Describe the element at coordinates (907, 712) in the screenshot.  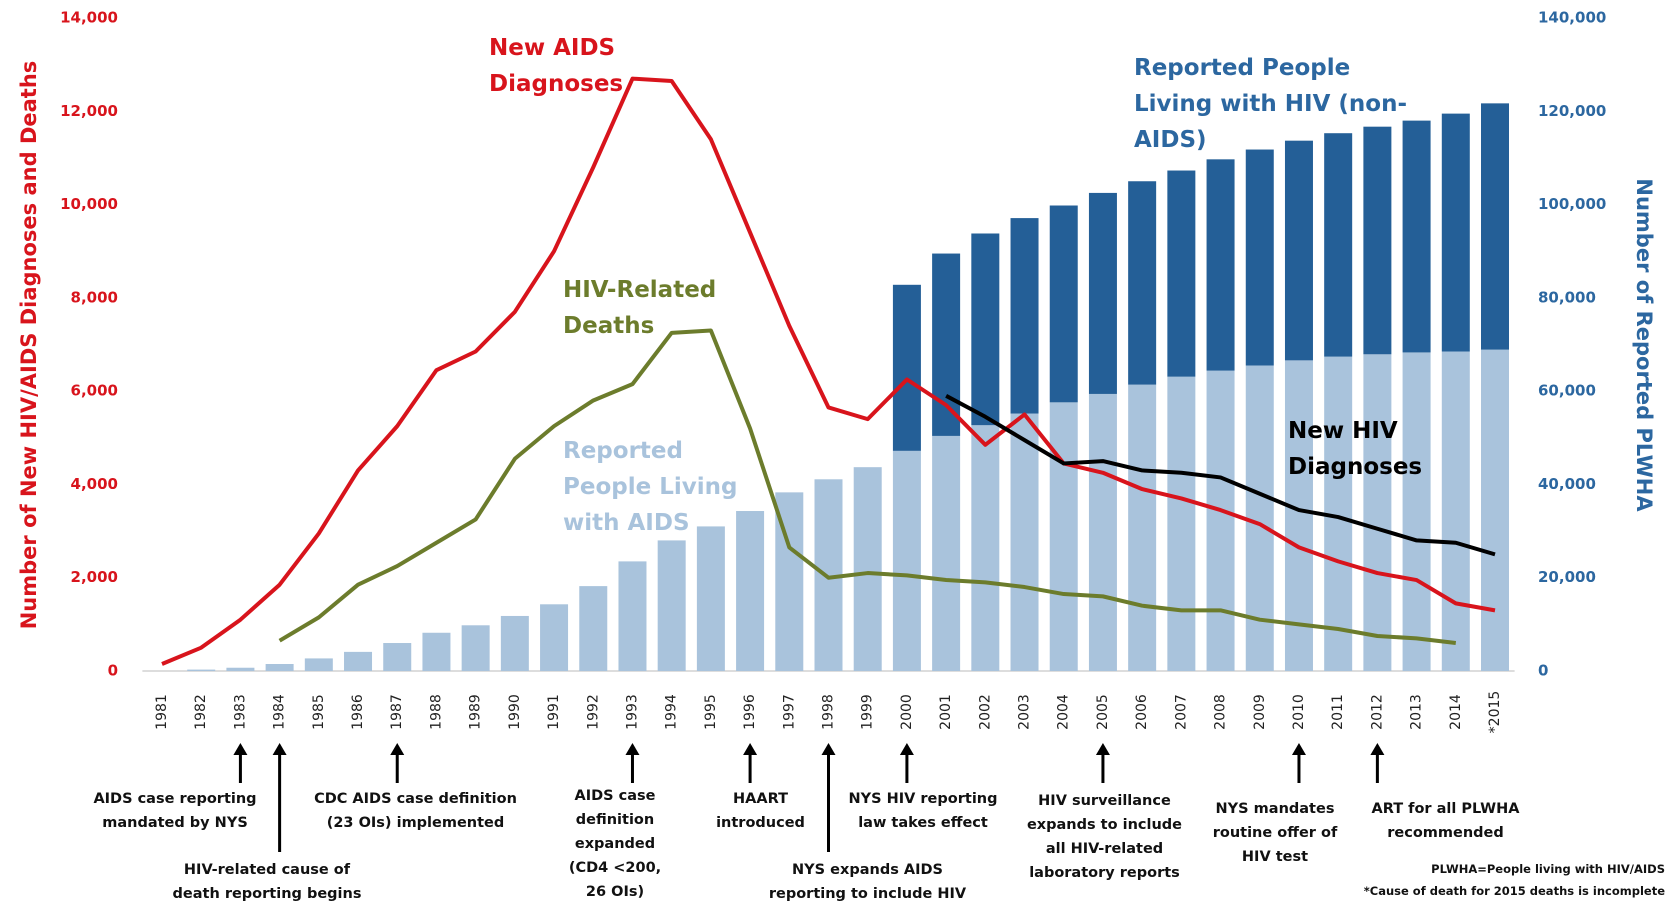
I see `x-tick-label: 2000` at that location.